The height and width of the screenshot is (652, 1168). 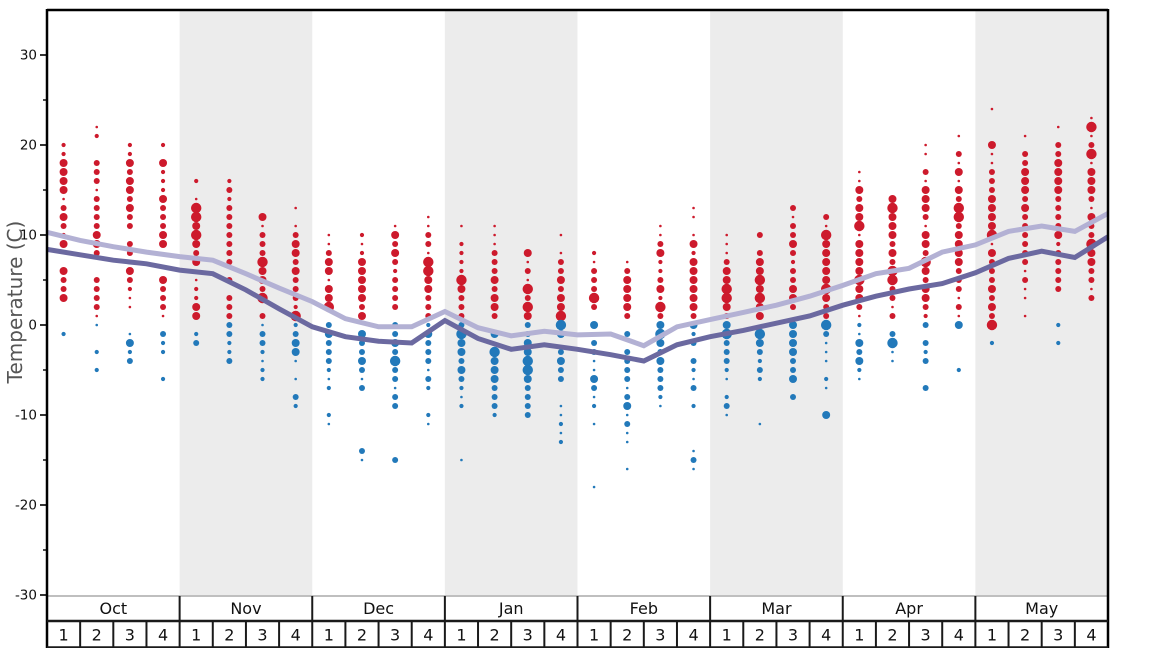 What do you see at coordinates (113, 608) in the screenshot?
I see `month-label: Oct` at bounding box center [113, 608].